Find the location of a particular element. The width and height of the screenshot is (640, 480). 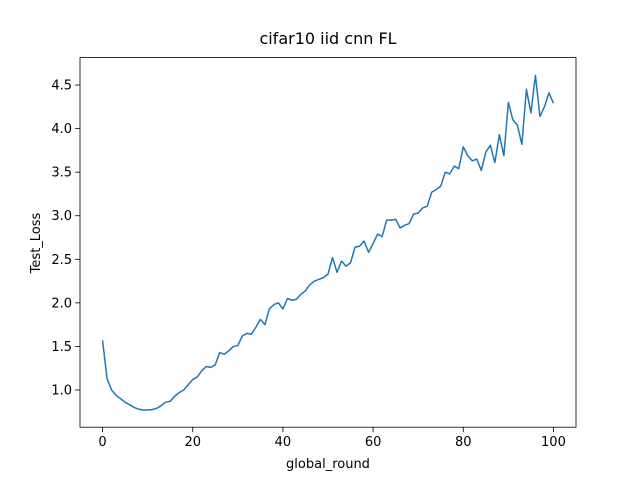

chart-title: cifar10 iid cnn FL is located at coordinates (327, 38).